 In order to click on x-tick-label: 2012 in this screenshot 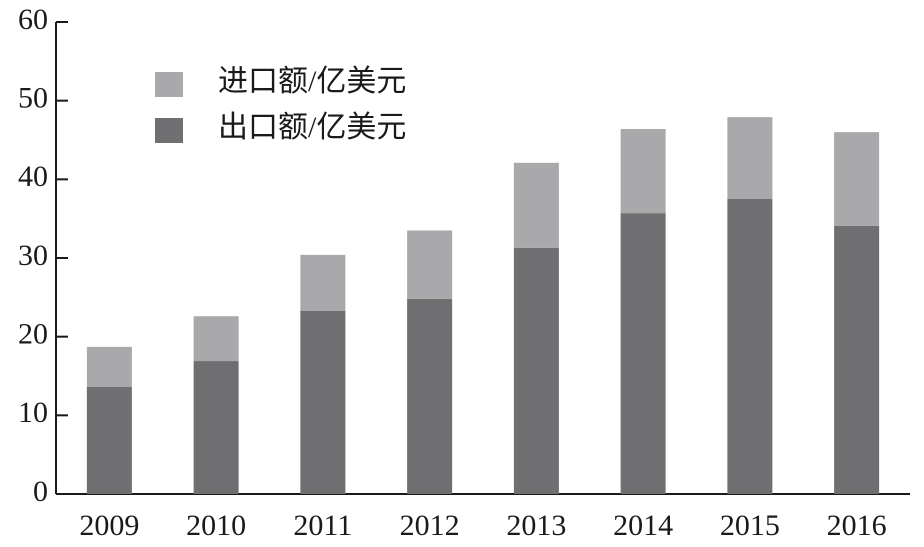, I will do `click(430, 525)`.